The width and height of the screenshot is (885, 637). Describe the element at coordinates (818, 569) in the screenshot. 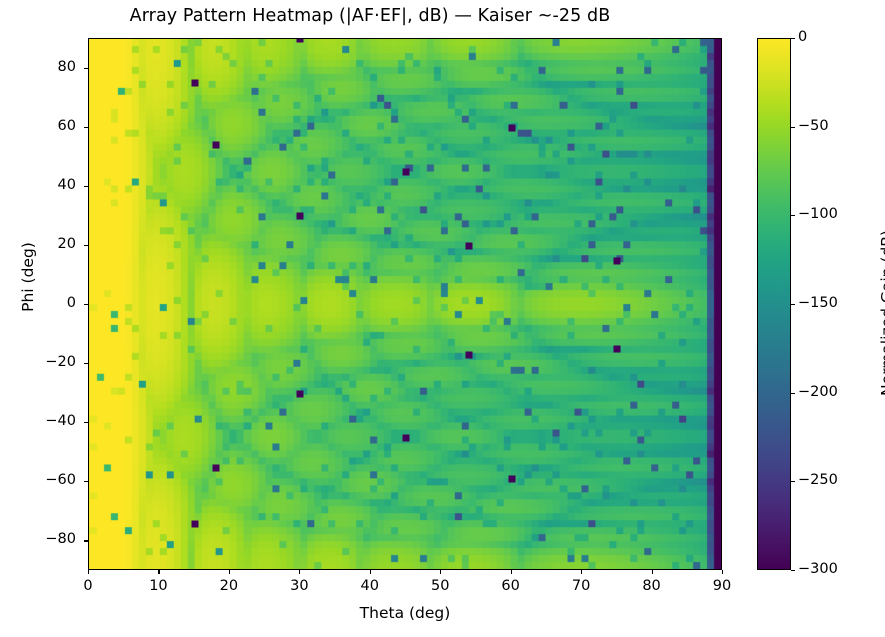

I see `colorbar-tick-label: −300` at that location.